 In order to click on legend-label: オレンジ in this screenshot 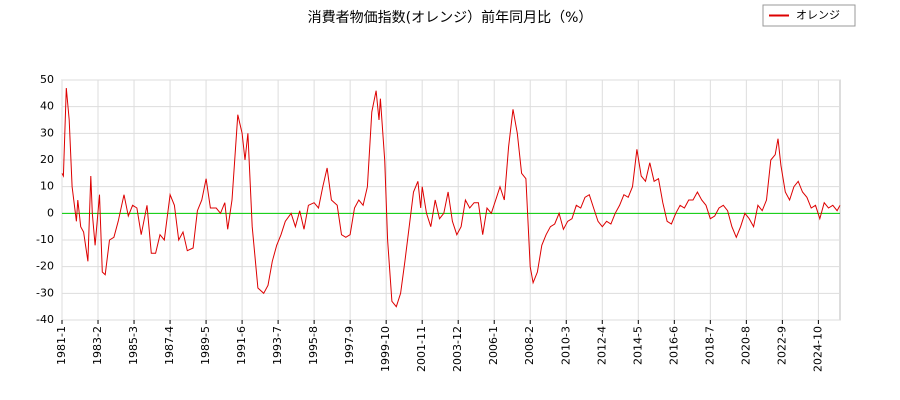, I will do `click(818, 15)`.